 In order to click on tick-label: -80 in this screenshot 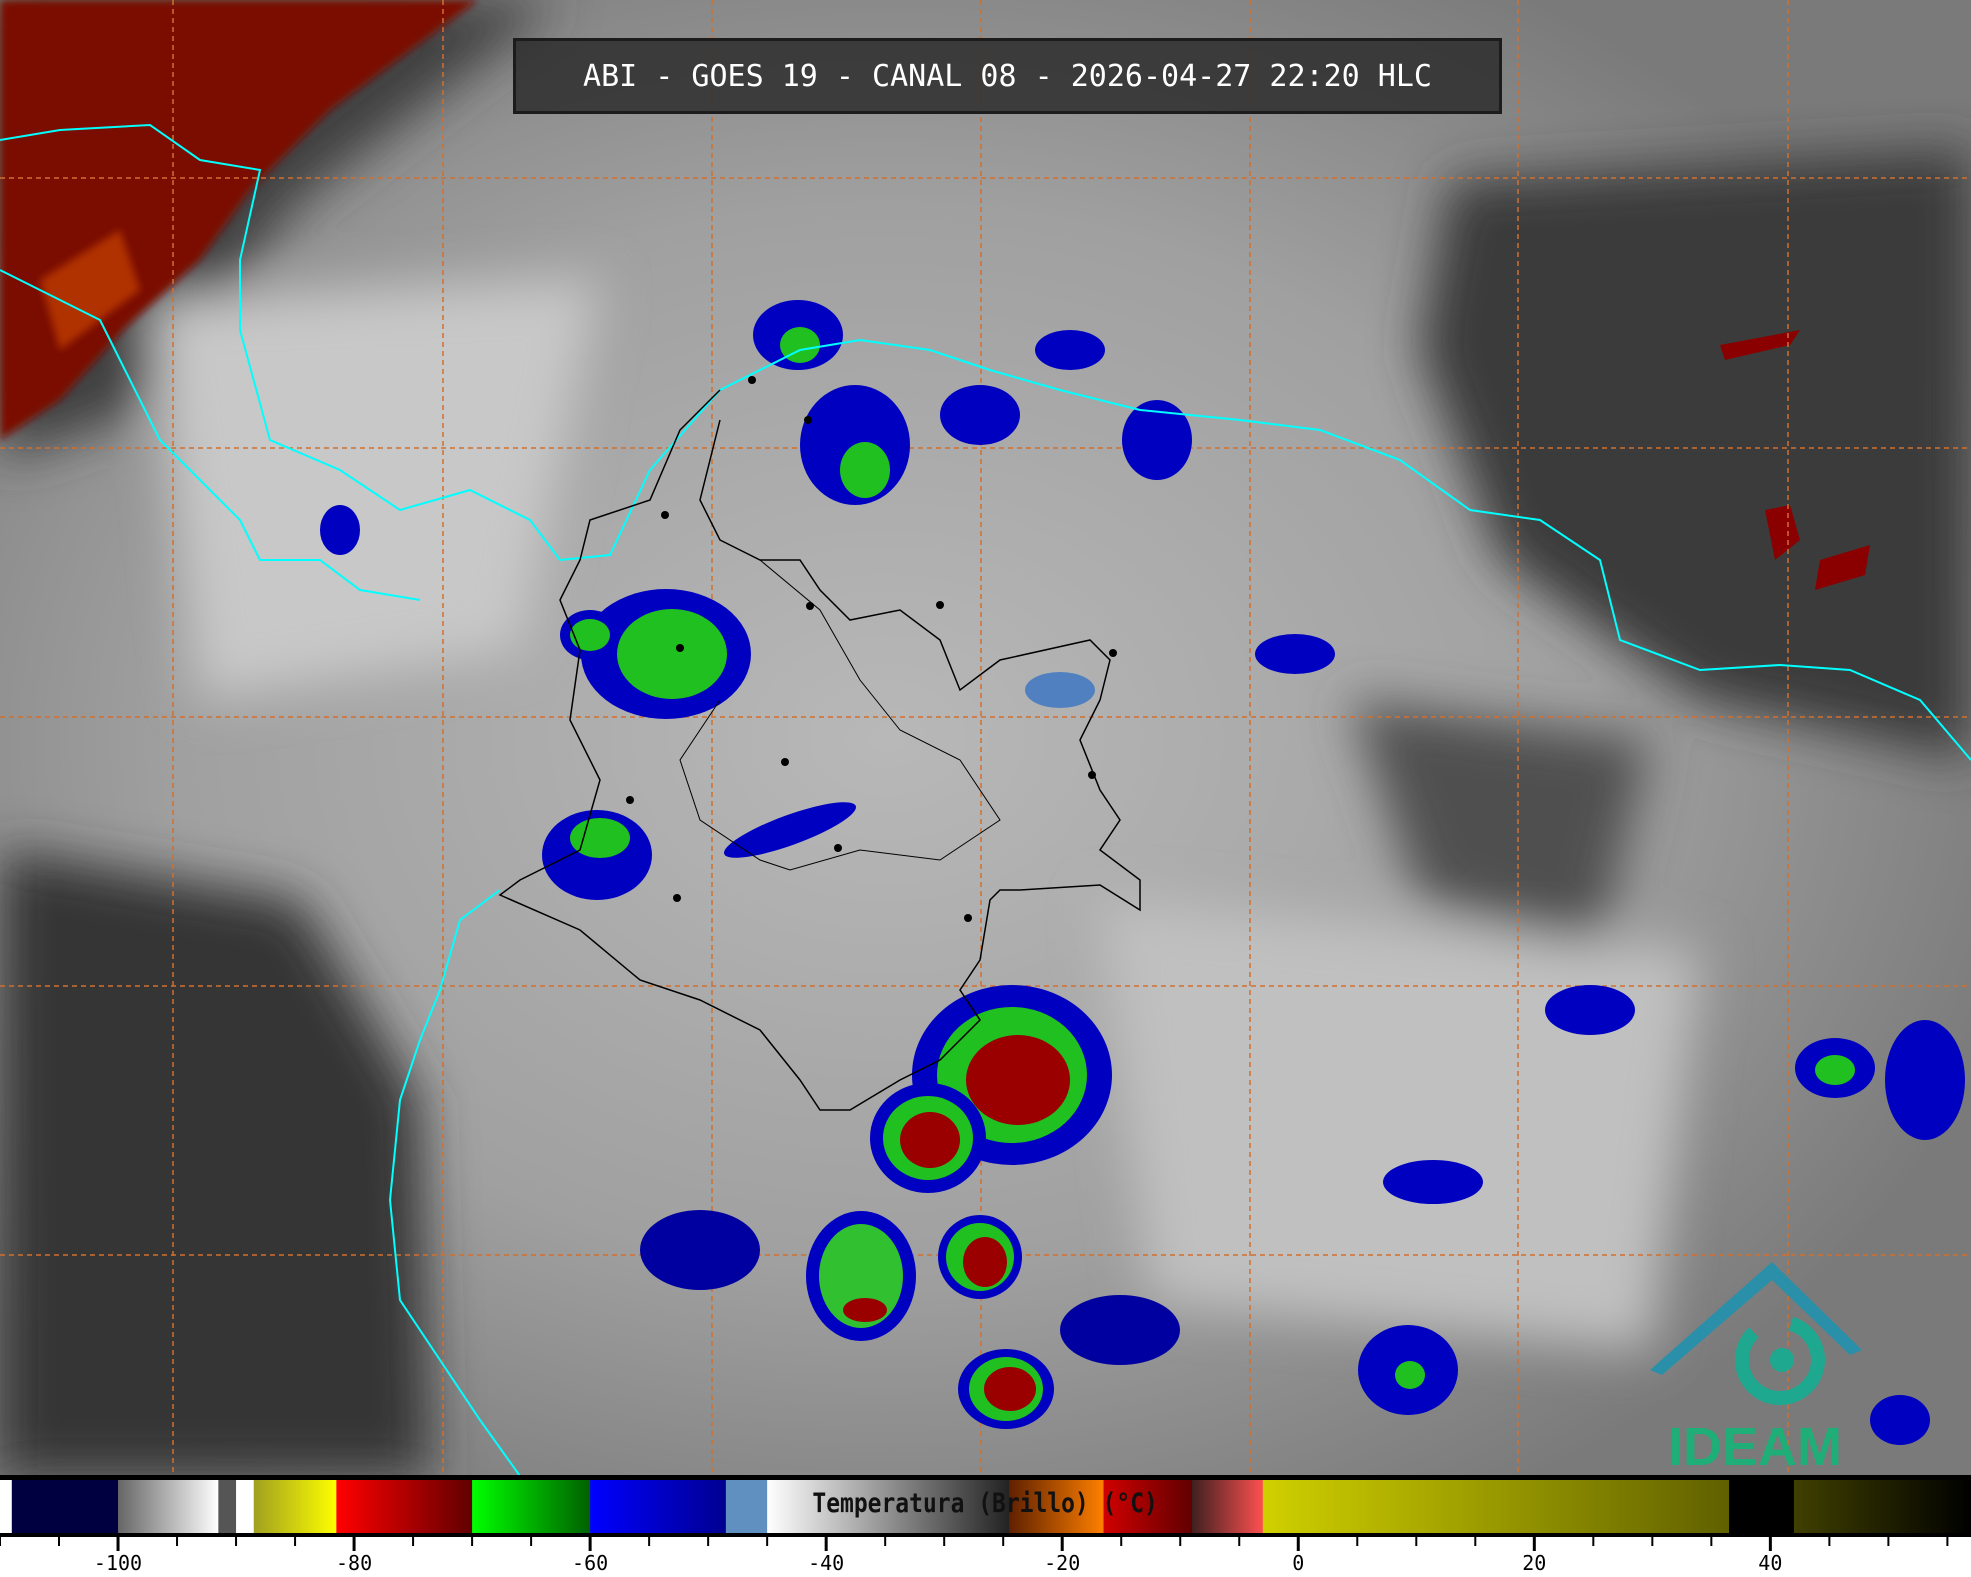, I will do `click(354, 1563)`.